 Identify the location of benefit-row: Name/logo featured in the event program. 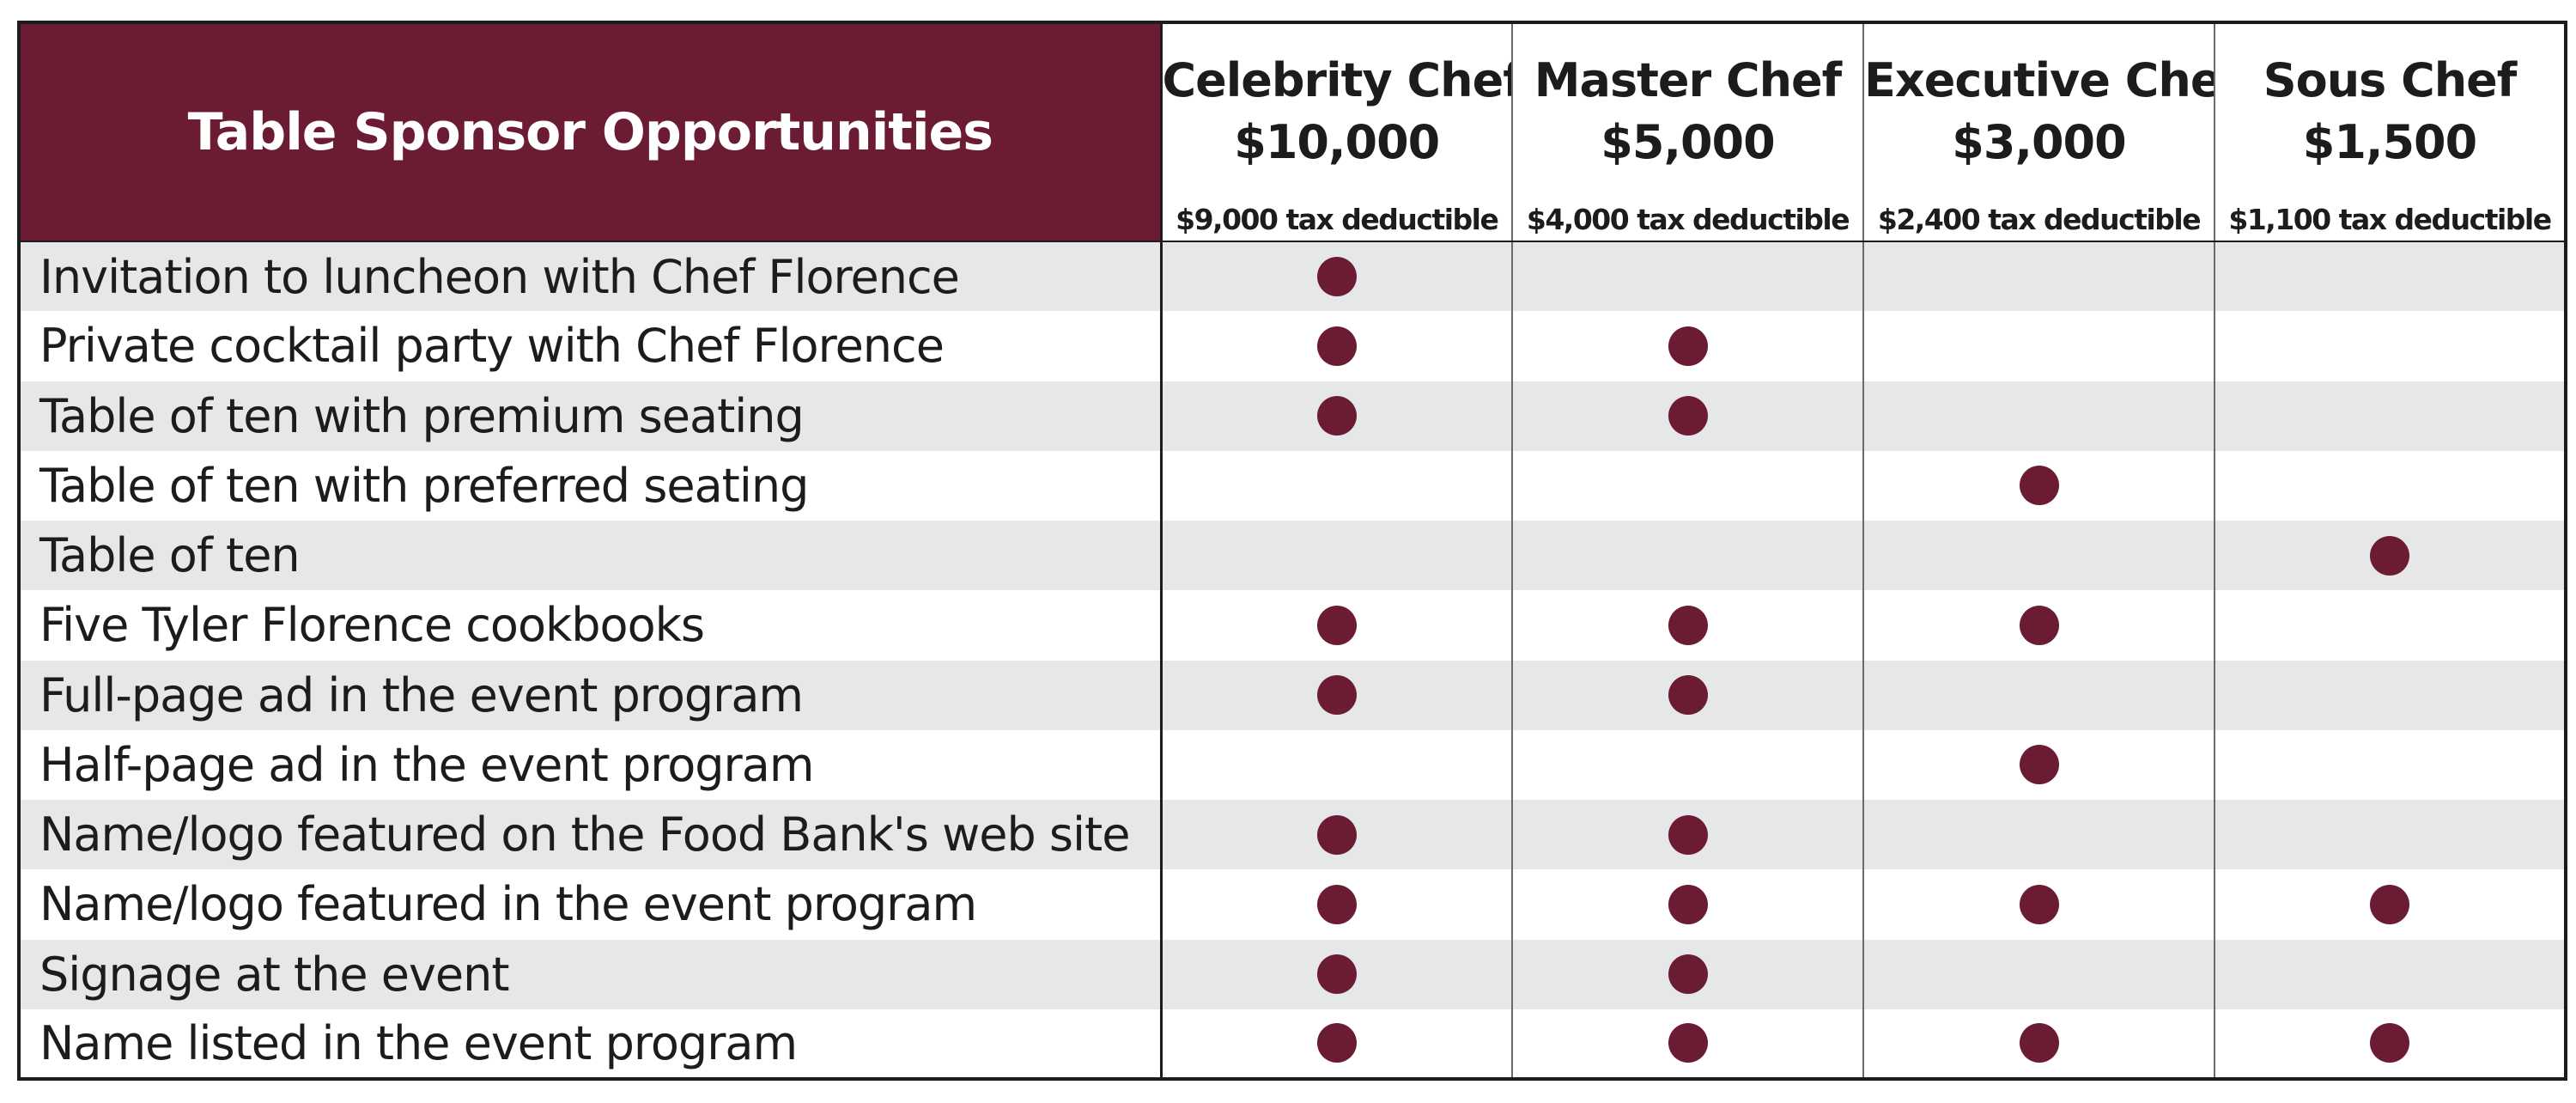
(1292, 904).